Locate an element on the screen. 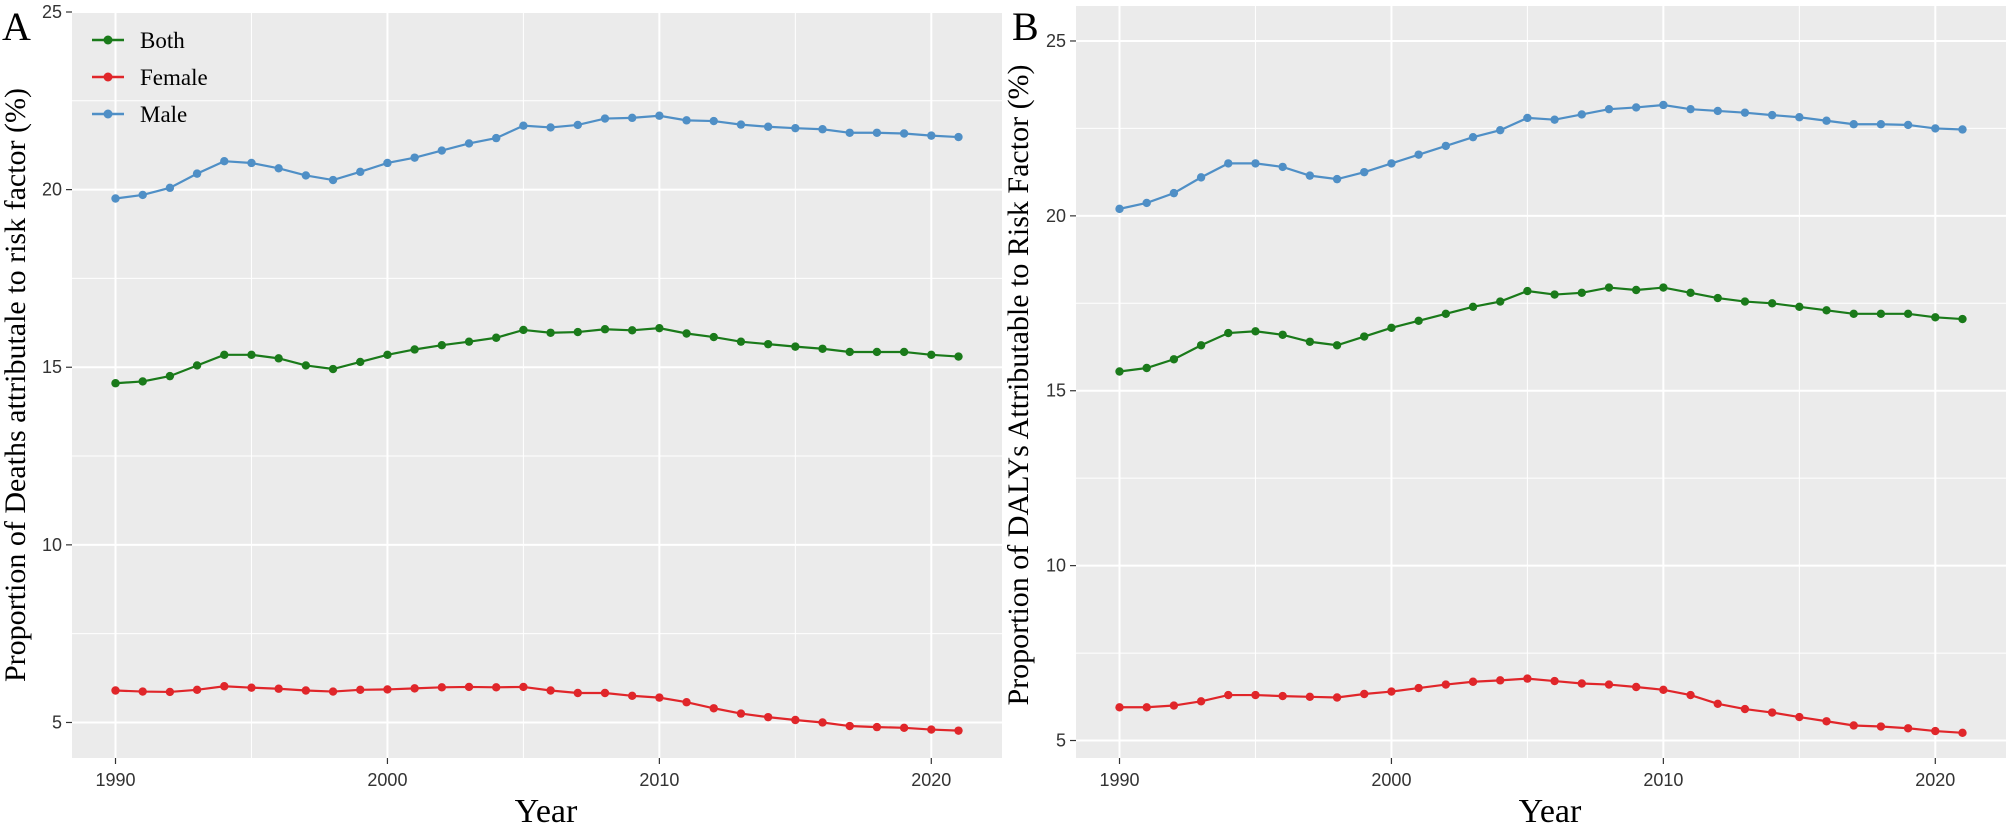 The image size is (2008, 824). panel-label-b: B is located at coordinates (1025, 26).